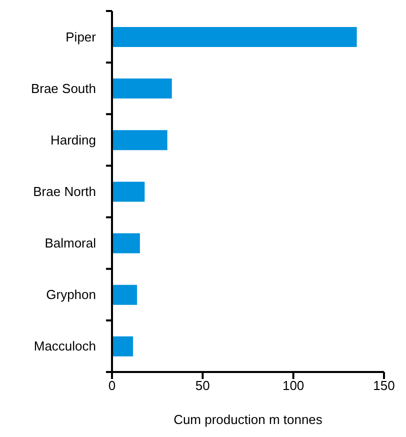 The height and width of the screenshot is (437, 406). I want to click on x-axis-title: Cum production m tonnes, so click(248, 419).